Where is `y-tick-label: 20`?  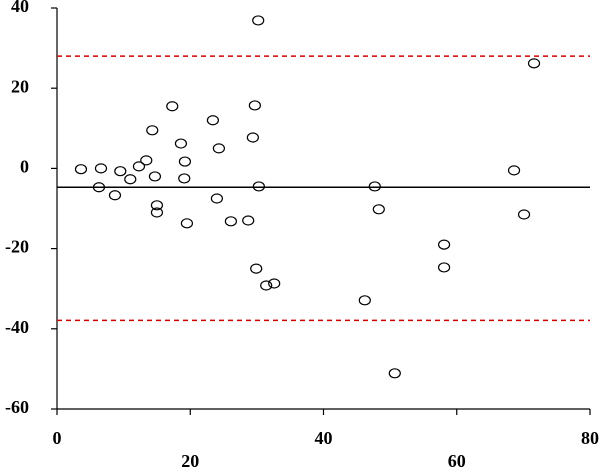 y-tick-label: 20 is located at coordinates (20, 86).